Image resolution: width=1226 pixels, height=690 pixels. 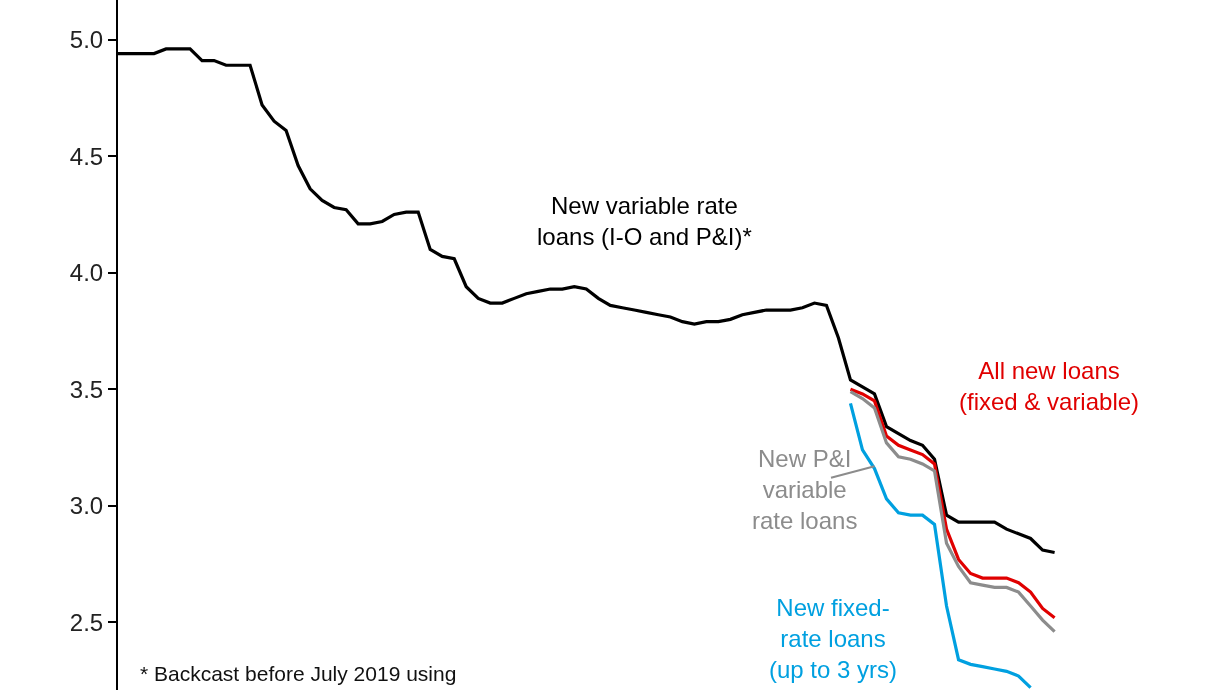 I want to click on annotation: * Backcast before July 2019 using, so click(x=298, y=673).